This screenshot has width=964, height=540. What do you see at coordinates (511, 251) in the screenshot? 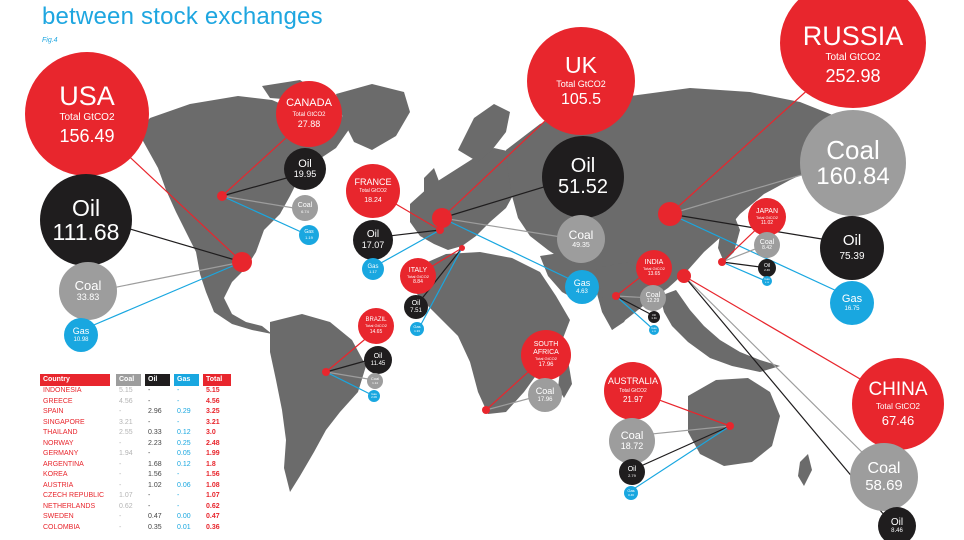
I see `uk-gas-line` at bounding box center [511, 251].